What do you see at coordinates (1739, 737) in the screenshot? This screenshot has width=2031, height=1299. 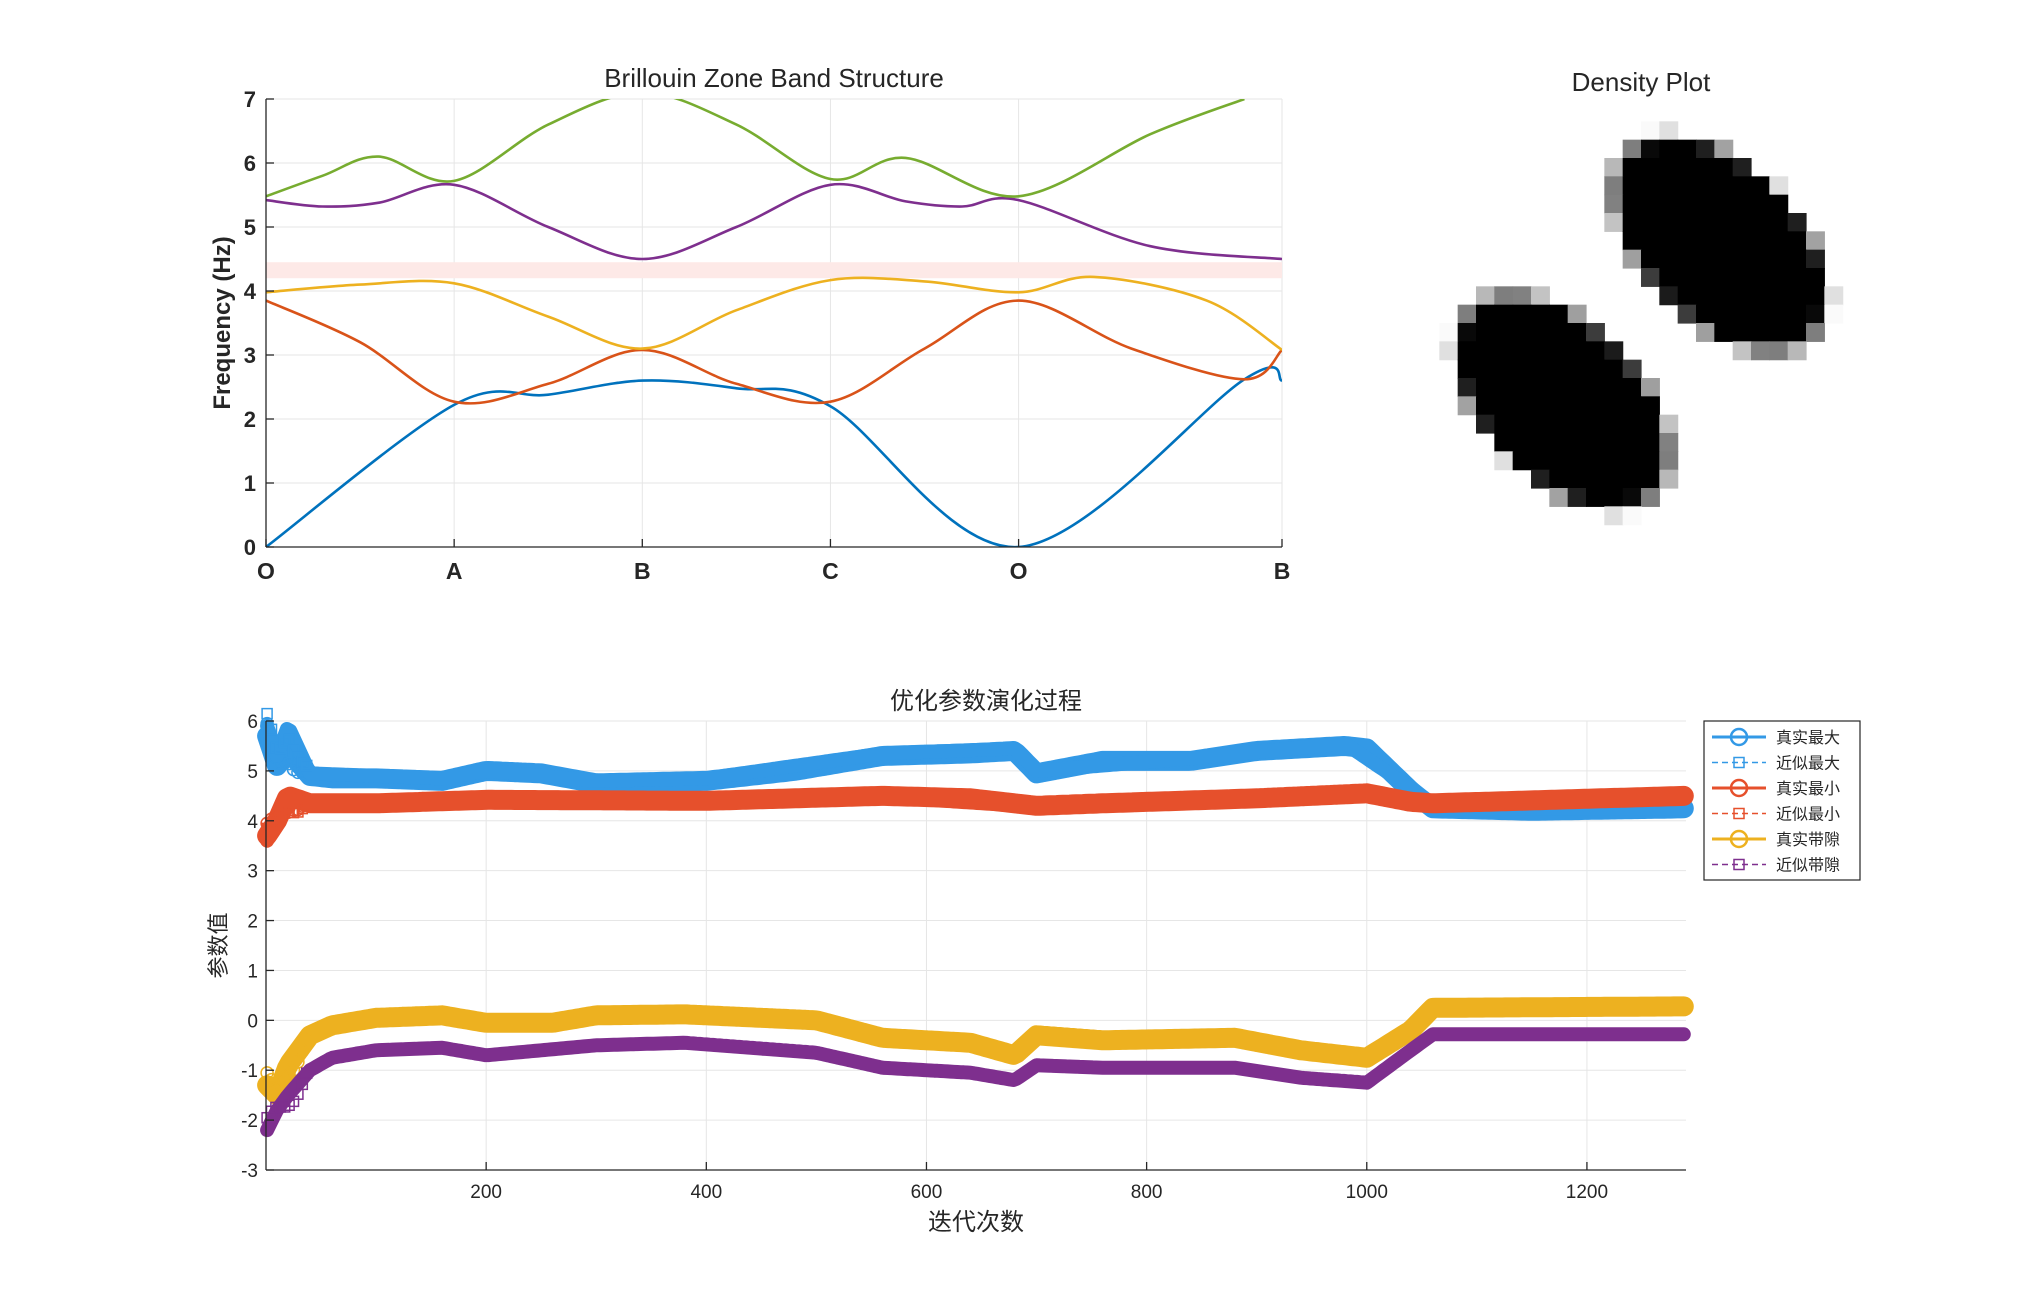 I see `legend-marker-circle` at bounding box center [1739, 737].